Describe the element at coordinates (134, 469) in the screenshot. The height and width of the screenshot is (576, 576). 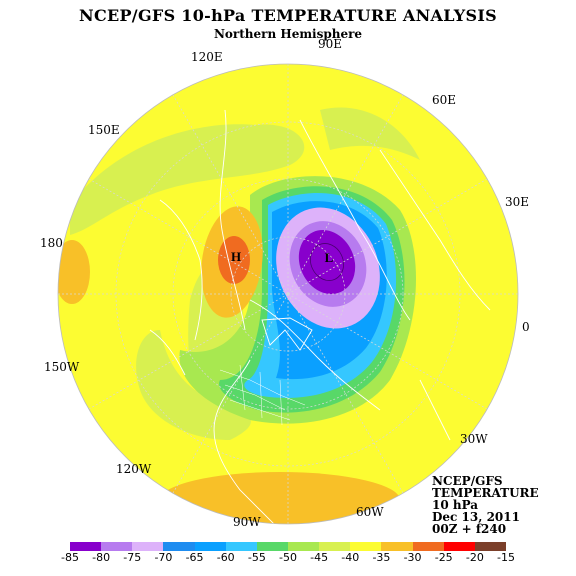
I see `lon-label-120w: 120W` at that location.